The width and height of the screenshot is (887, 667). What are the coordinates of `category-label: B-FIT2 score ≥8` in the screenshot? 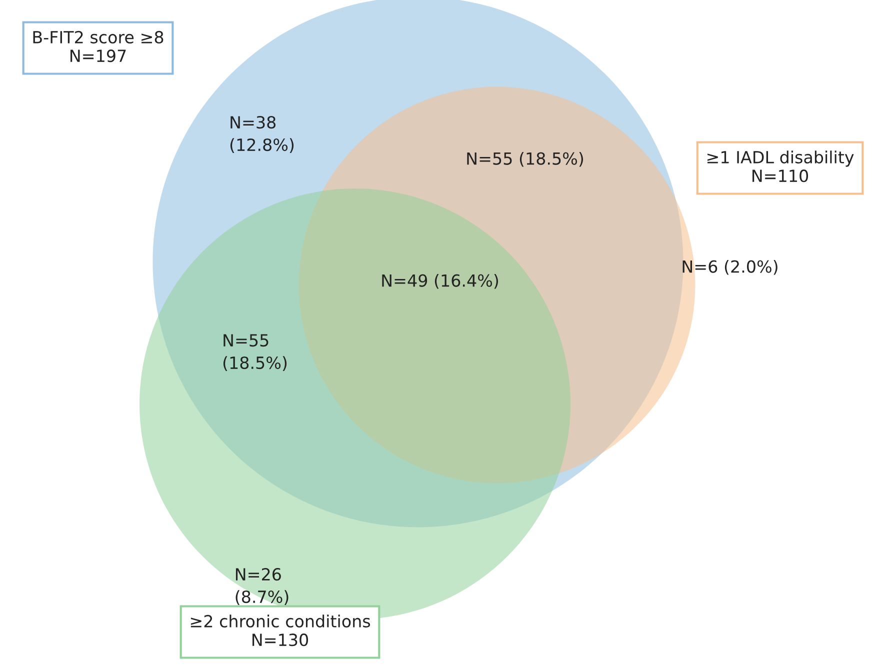 It's located at (98, 37).